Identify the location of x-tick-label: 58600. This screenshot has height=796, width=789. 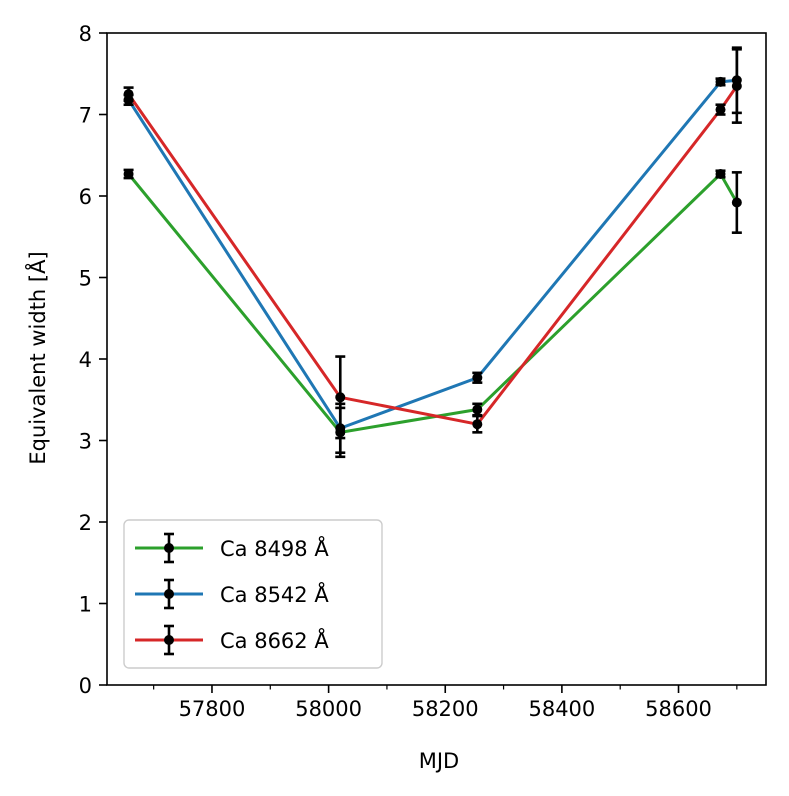
(678, 709).